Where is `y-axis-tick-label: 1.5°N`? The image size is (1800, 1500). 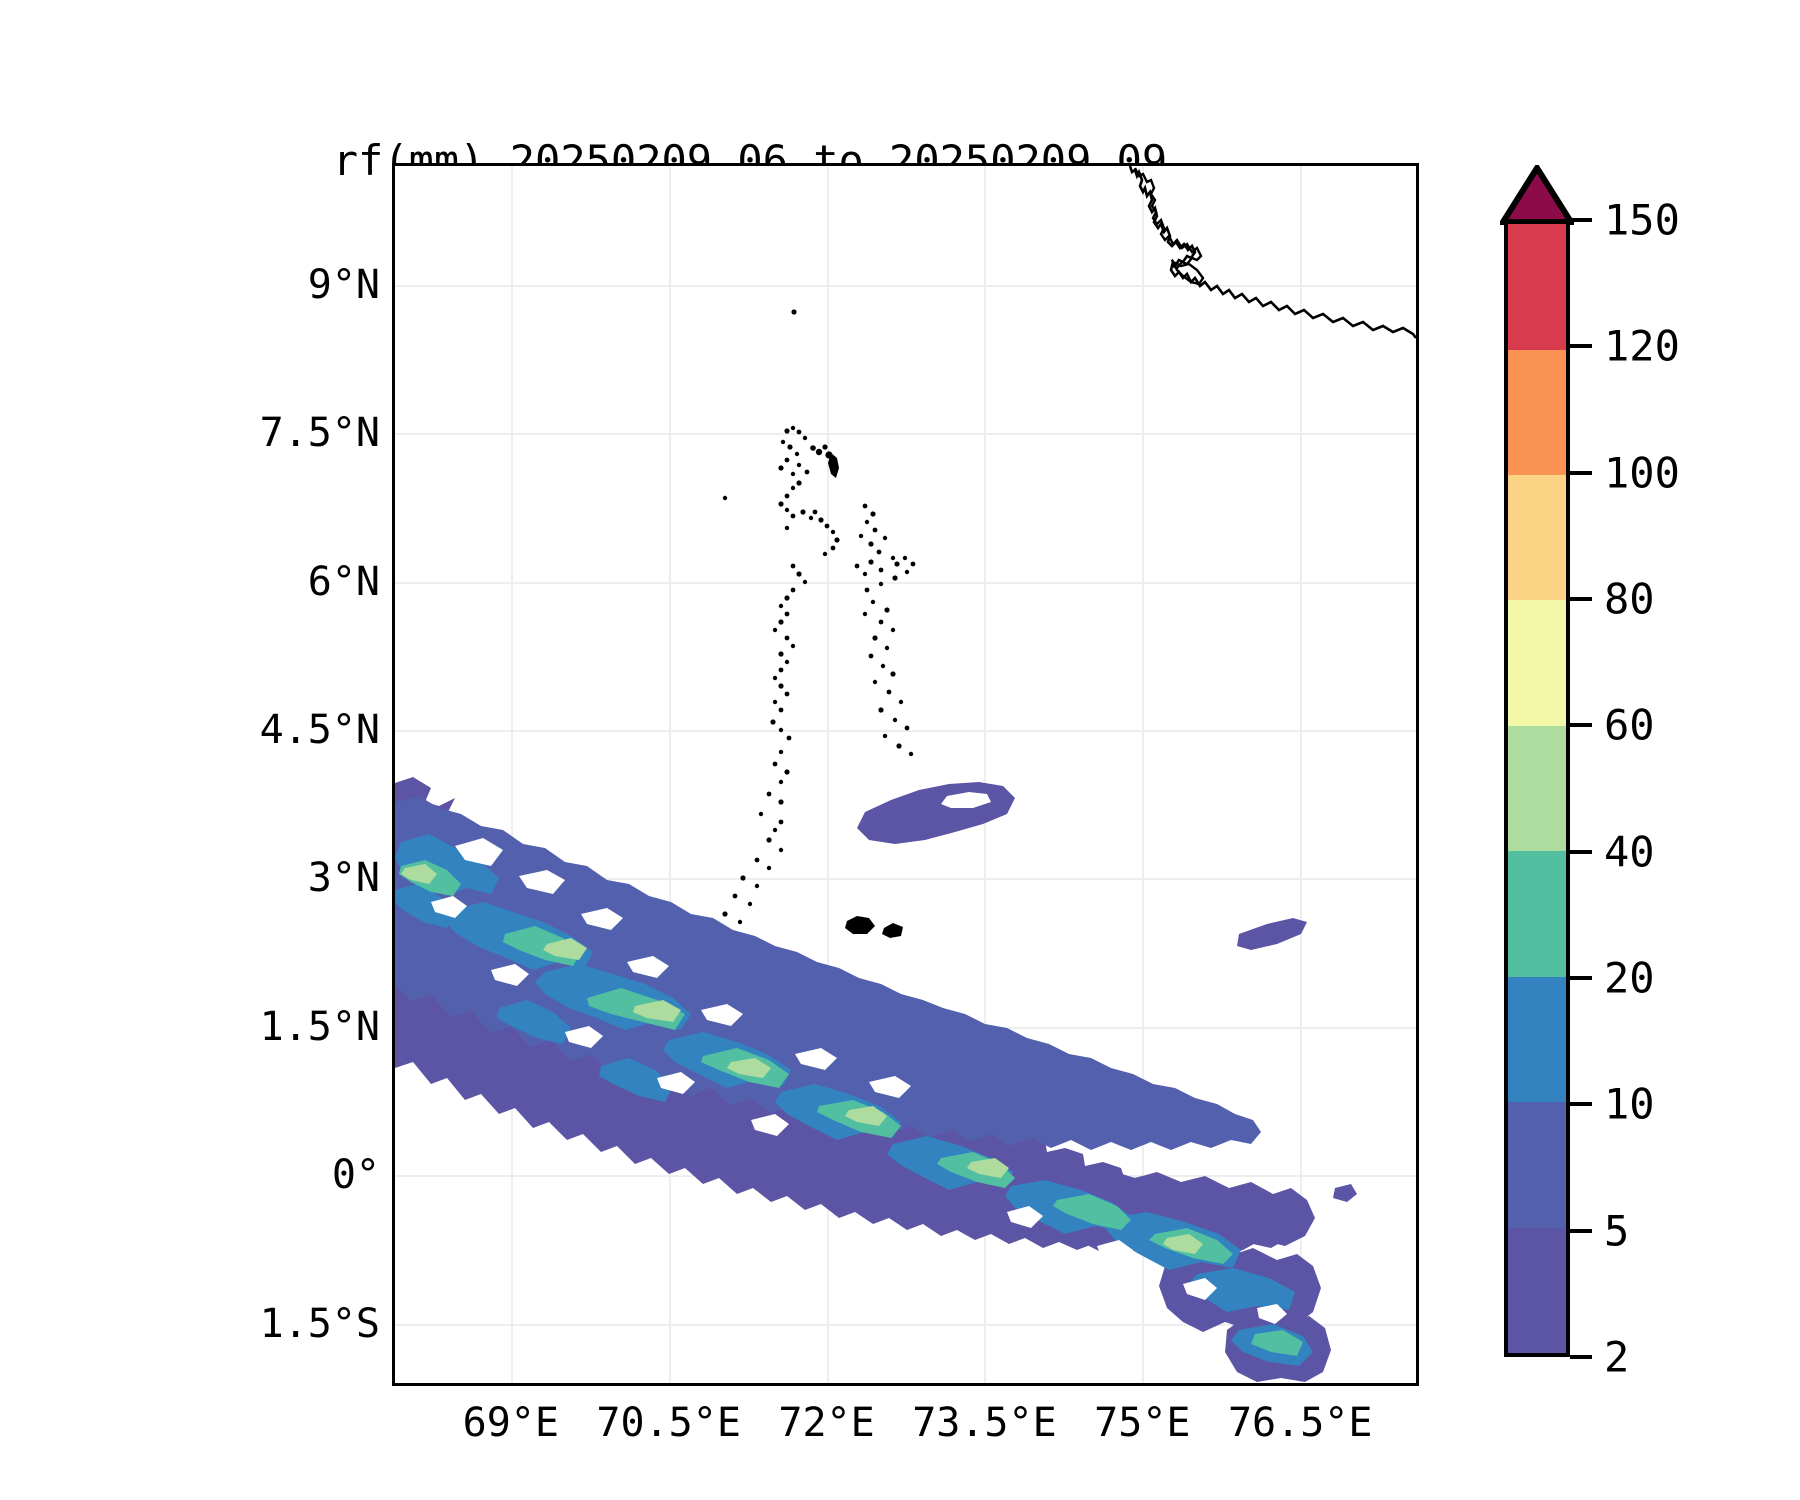 y-axis-tick-label: 1.5°N is located at coordinates (319, 1026).